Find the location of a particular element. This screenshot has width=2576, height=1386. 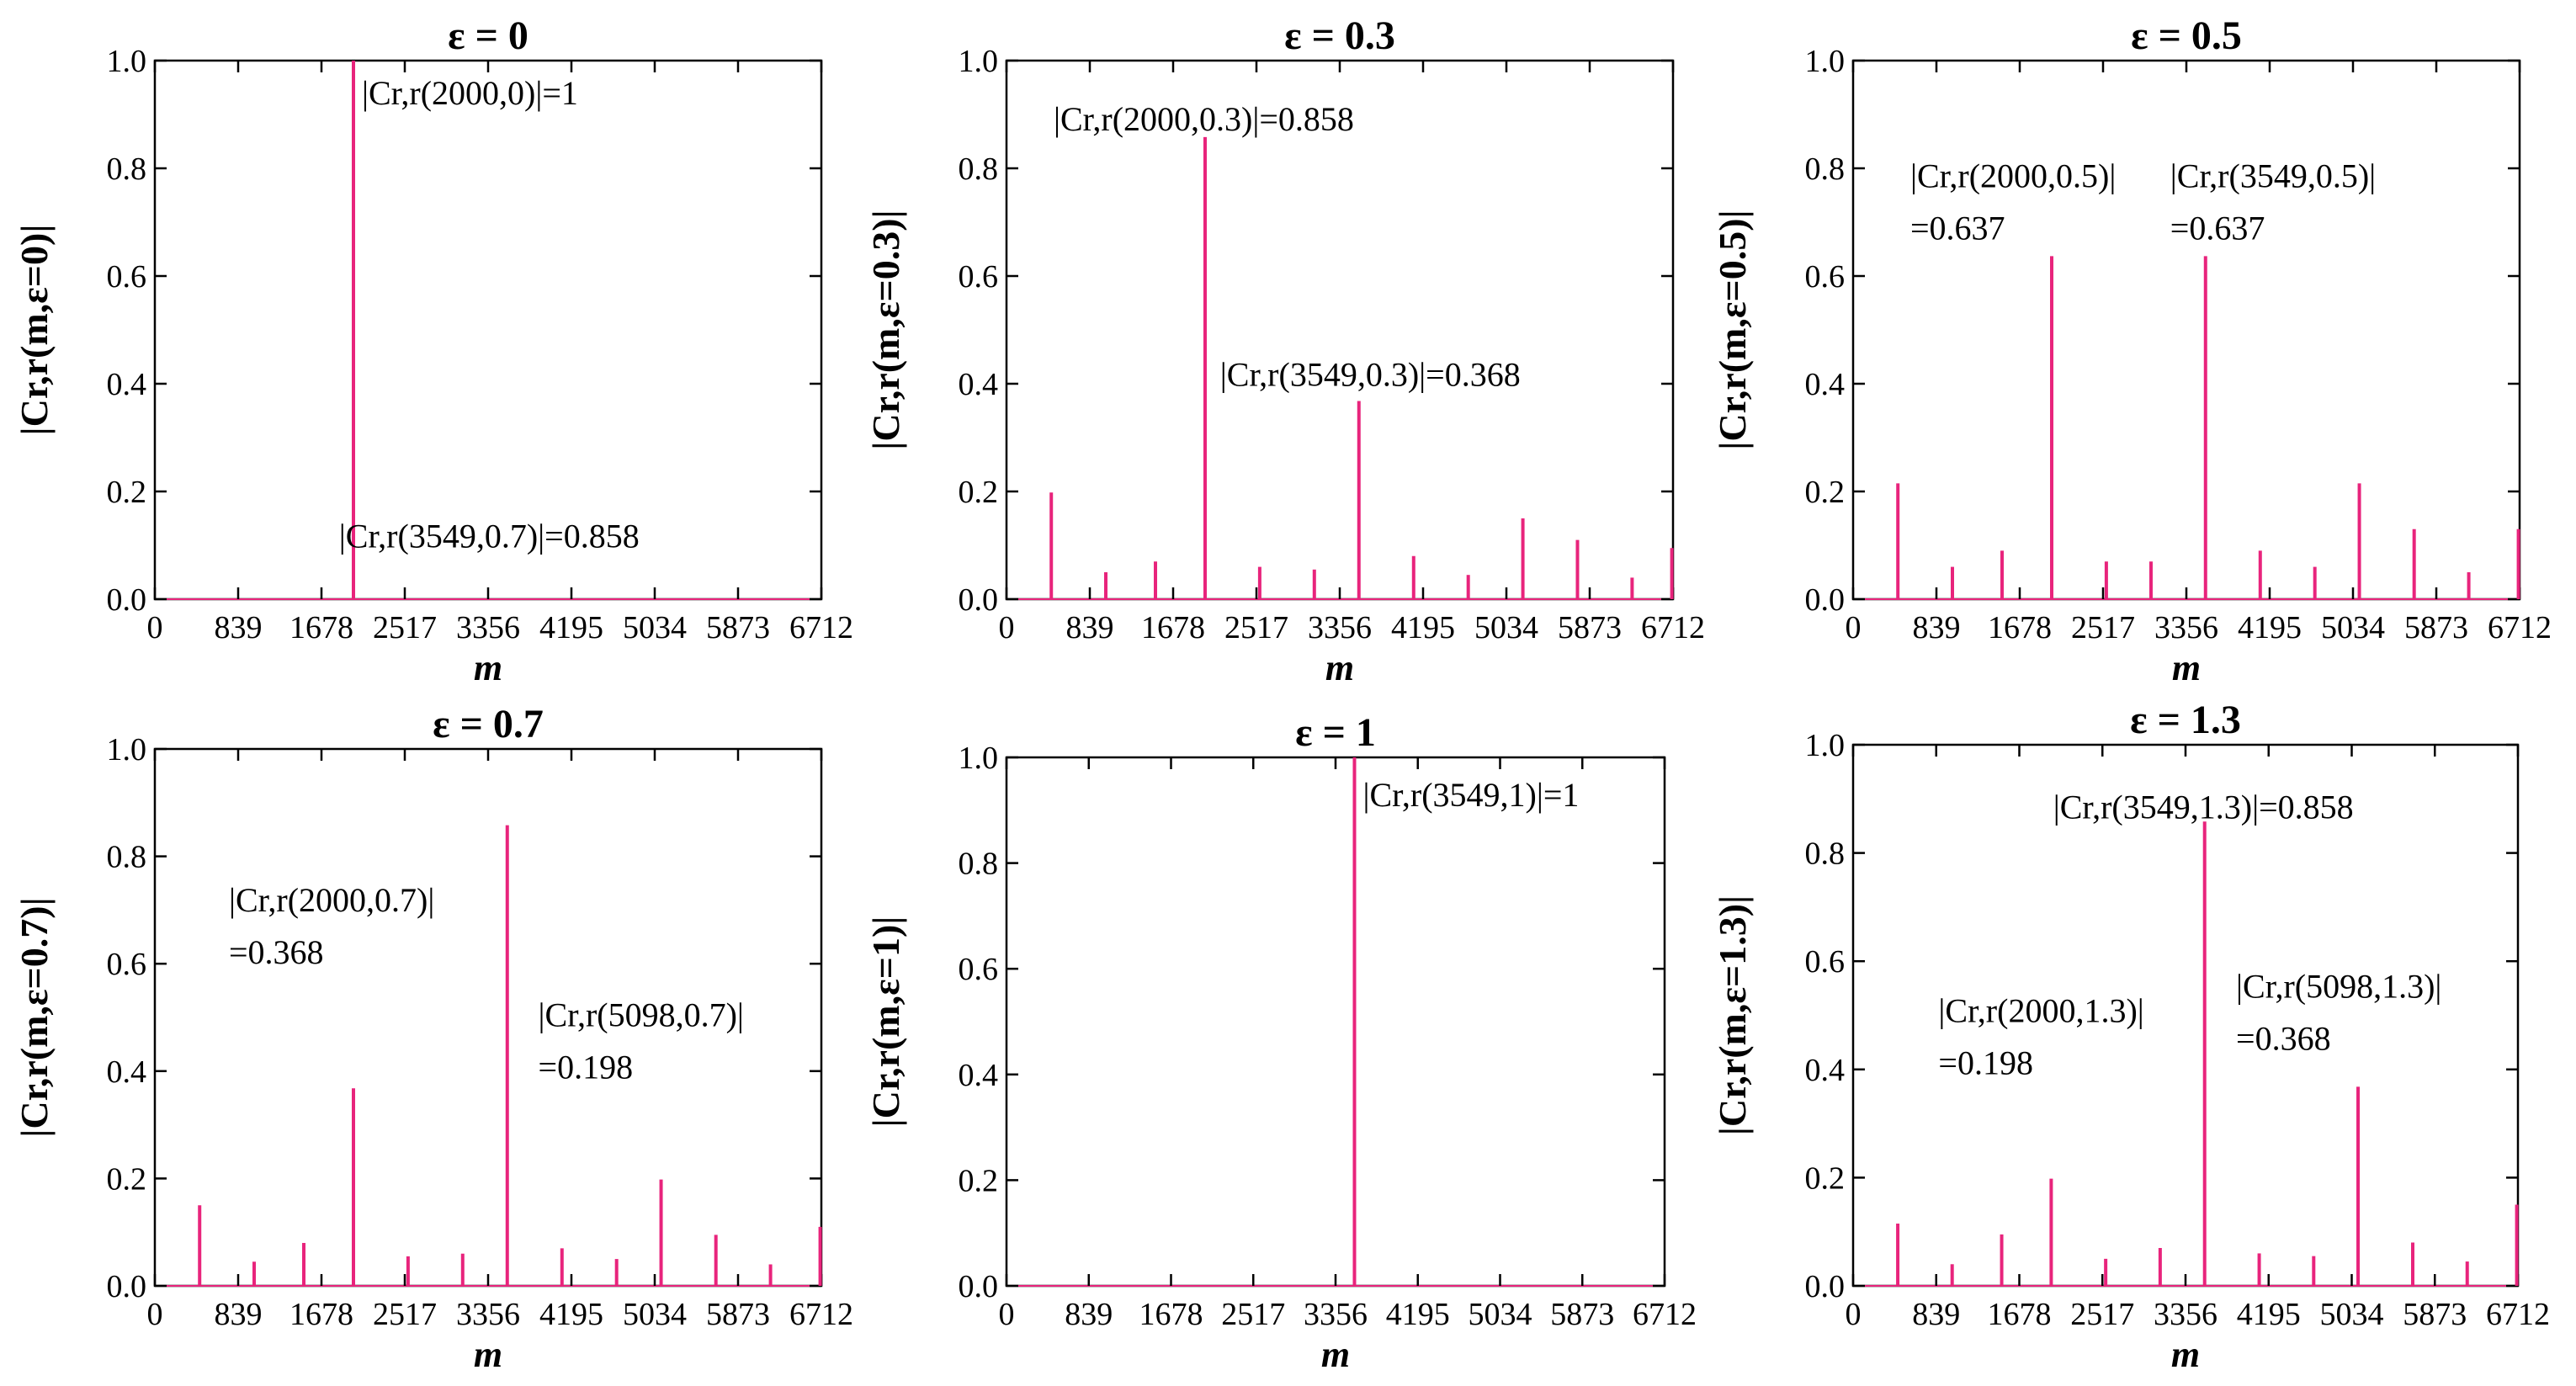

annotation: |Cr,r(3549,0.5)| =0.637 is located at coordinates (2273, 202).